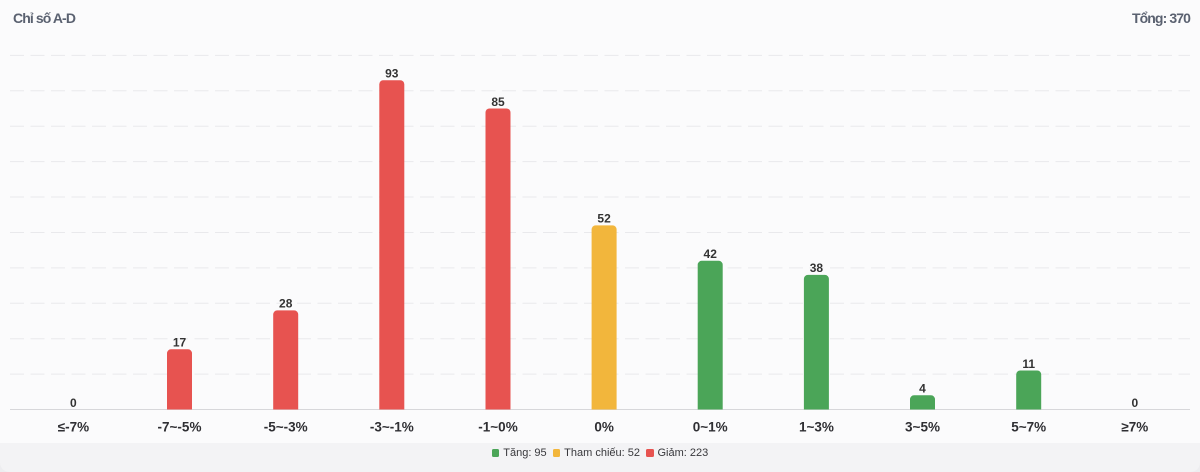 Image resolution: width=1200 pixels, height=472 pixels. I want to click on svg-text: 17, so click(180, 343).